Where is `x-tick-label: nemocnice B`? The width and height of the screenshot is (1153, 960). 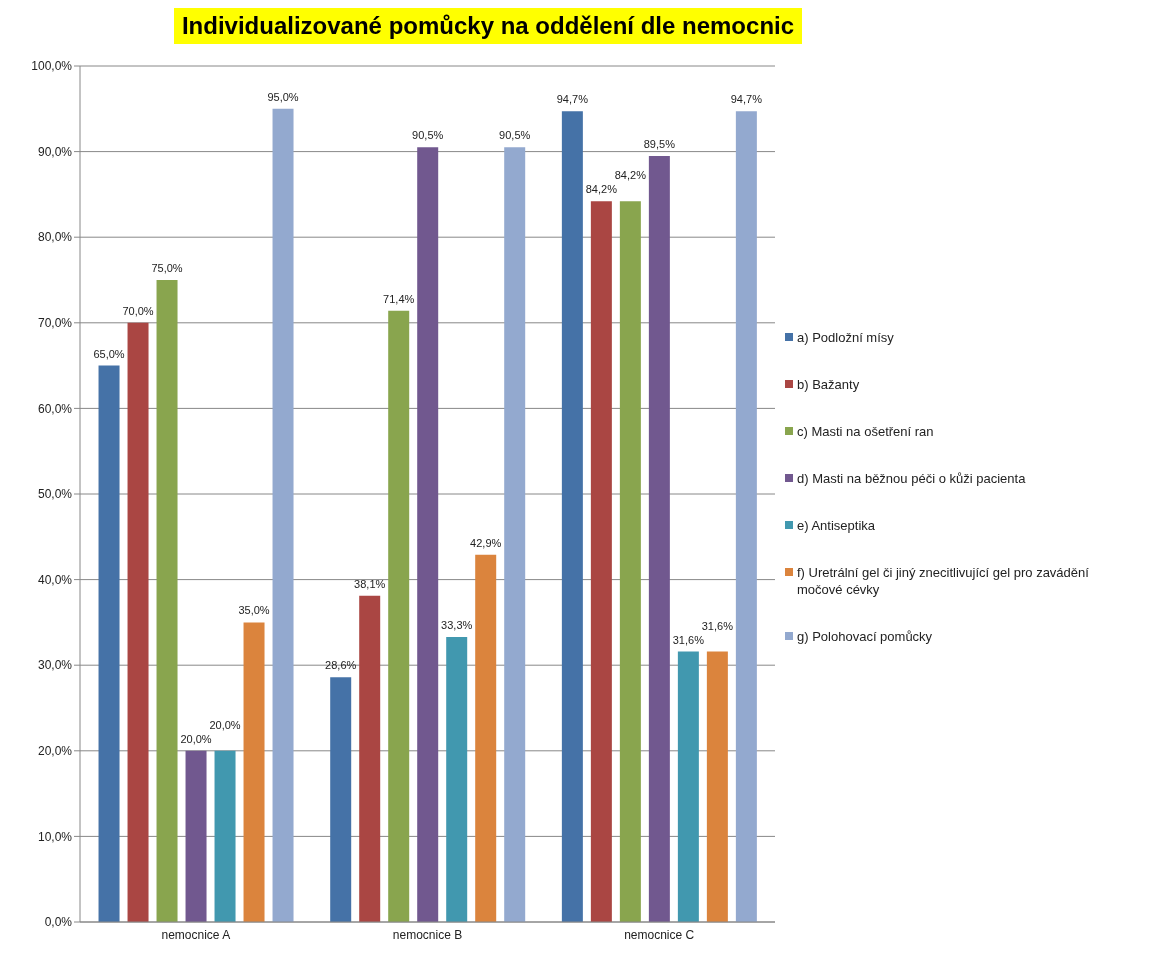 x-tick-label: nemocnice B is located at coordinates (427, 934).